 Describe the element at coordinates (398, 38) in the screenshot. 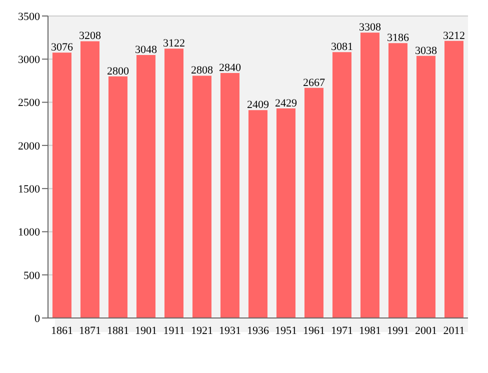

I see `data-label: 3186` at that location.